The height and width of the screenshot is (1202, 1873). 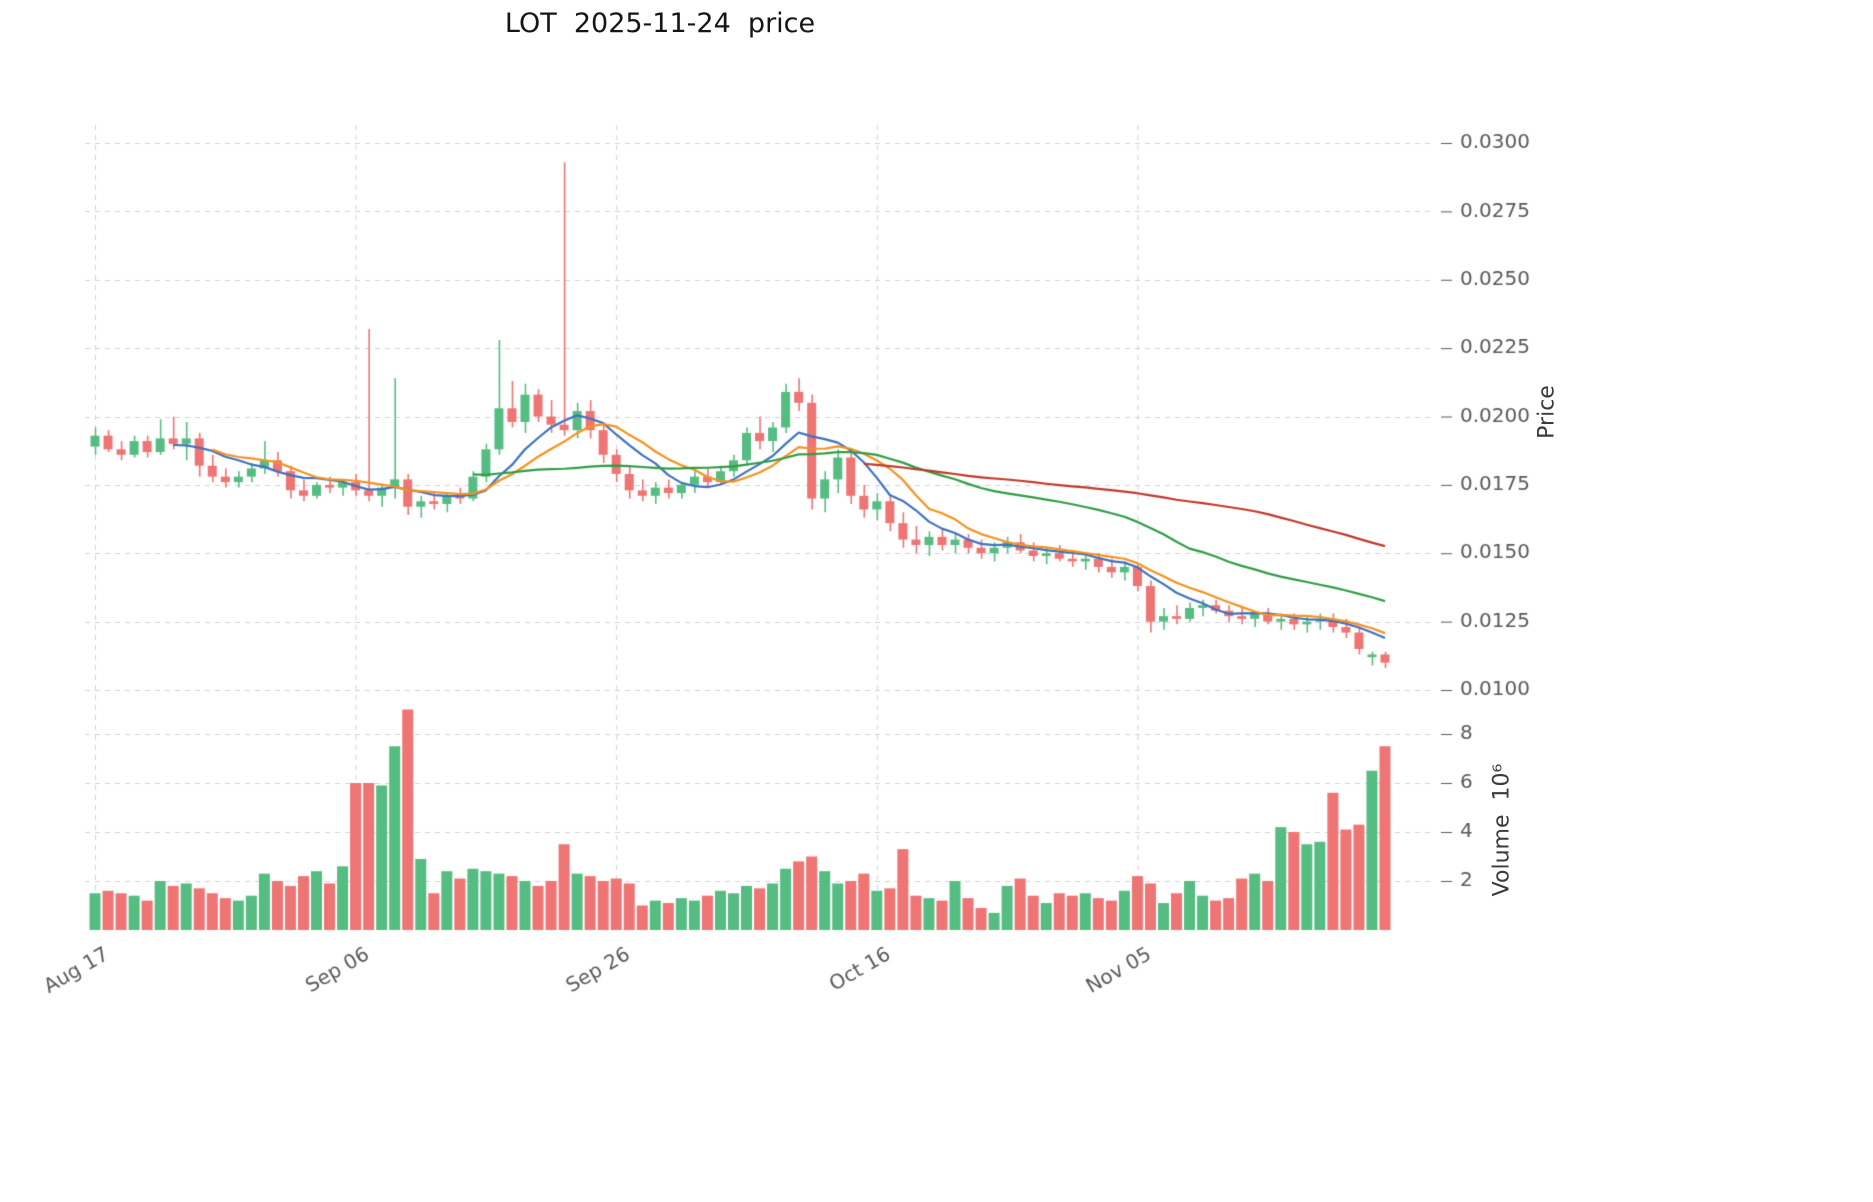 I want to click on price-axis-label: Price, so click(x=1547, y=412).